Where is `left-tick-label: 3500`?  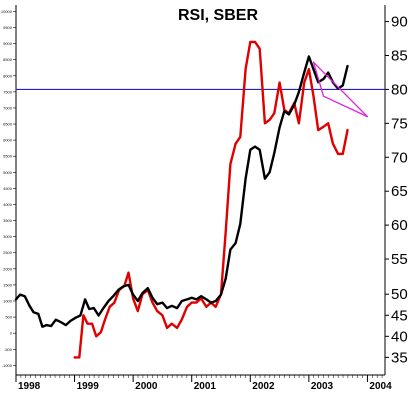 left-tick-label: 3500 is located at coordinates (8, 220).